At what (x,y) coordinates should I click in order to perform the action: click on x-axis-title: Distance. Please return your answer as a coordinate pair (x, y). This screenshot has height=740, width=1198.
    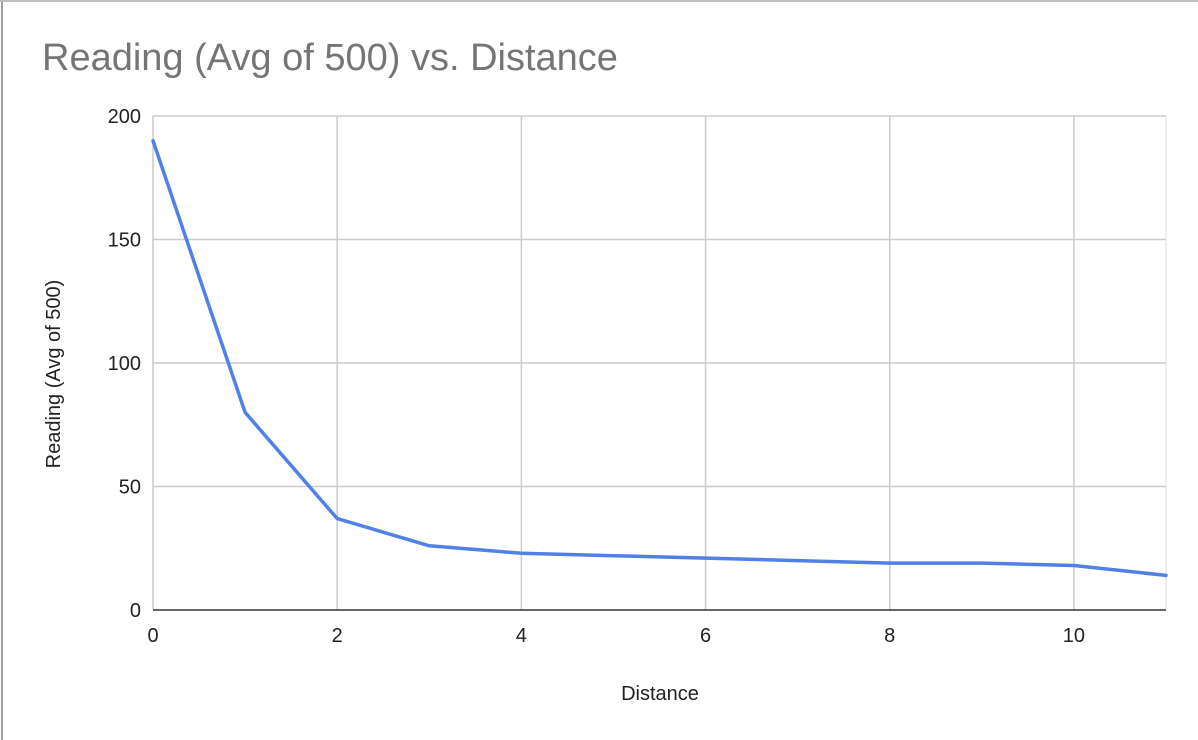
    Looking at the image, I should click on (660, 694).